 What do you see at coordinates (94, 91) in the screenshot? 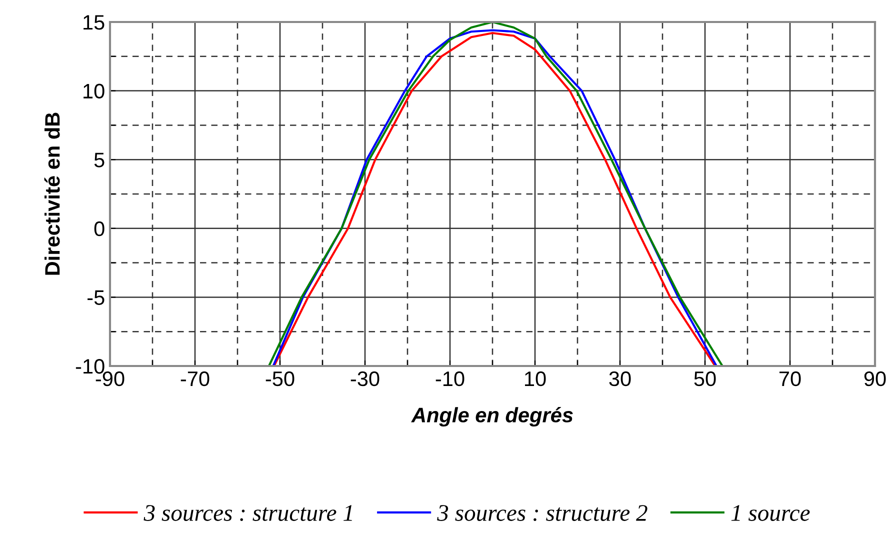
I see `y-tick-label: 10` at bounding box center [94, 91].